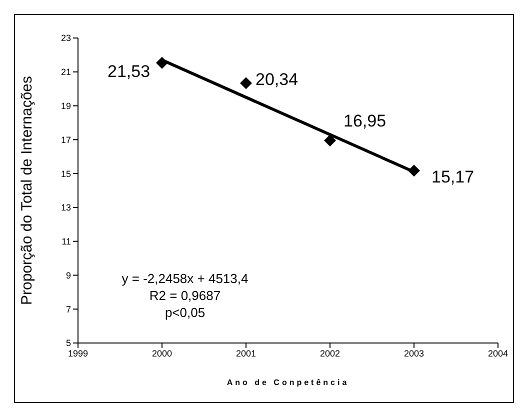 The height and width of the screenshot is (415, 526). I want to click on x-tick-label: 2002, so click(330, 353).